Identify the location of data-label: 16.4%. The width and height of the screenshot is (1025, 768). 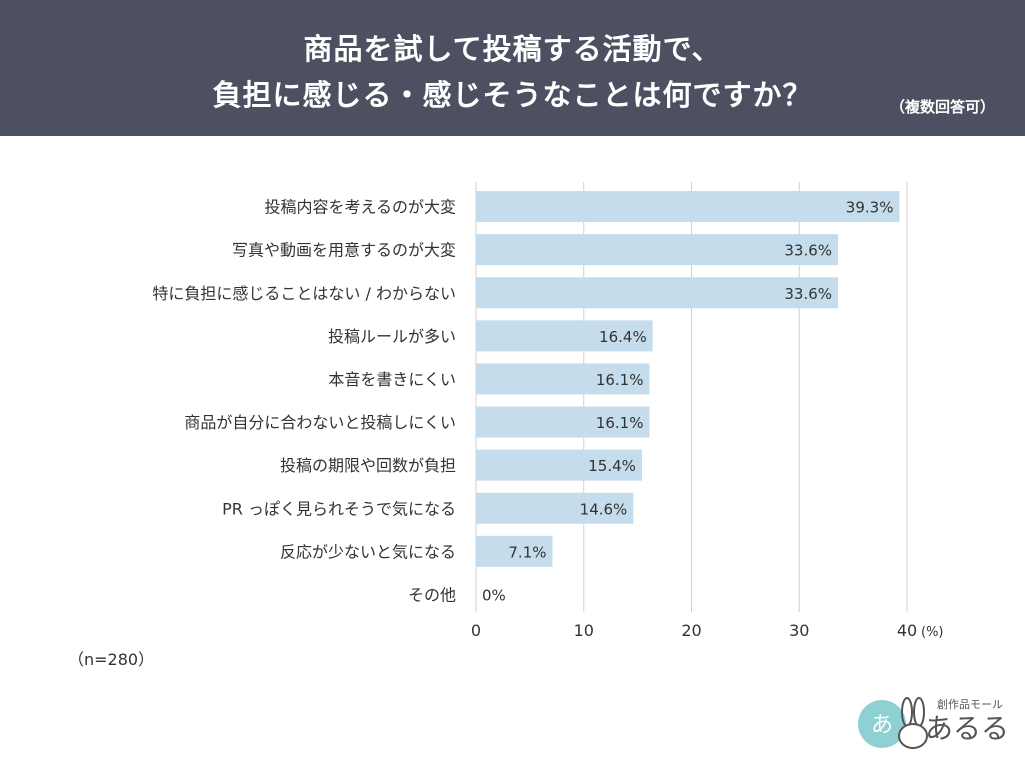
(623, 337).